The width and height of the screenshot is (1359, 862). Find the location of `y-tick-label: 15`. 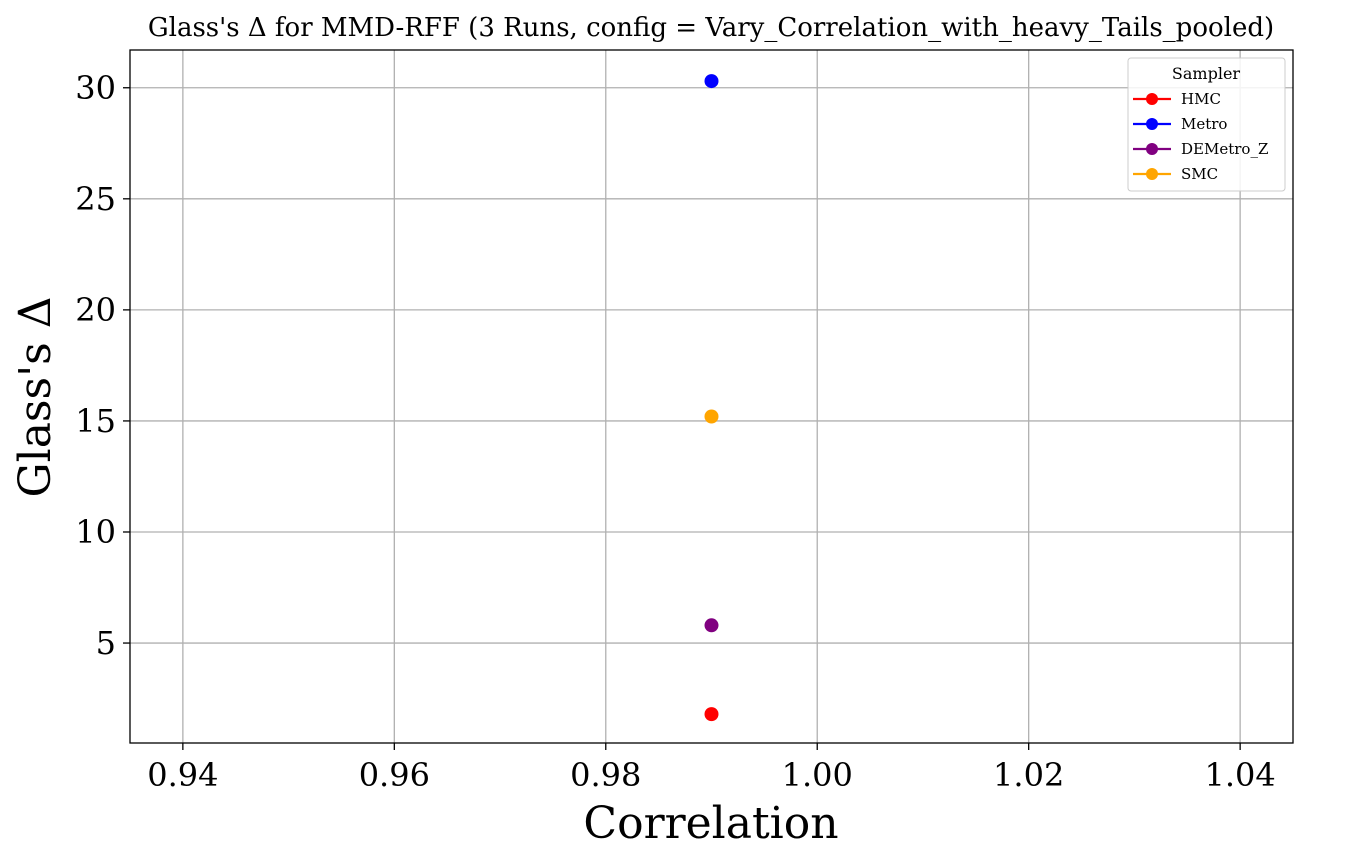

y-tick-label: 15 is located at coordinates (95, 421).